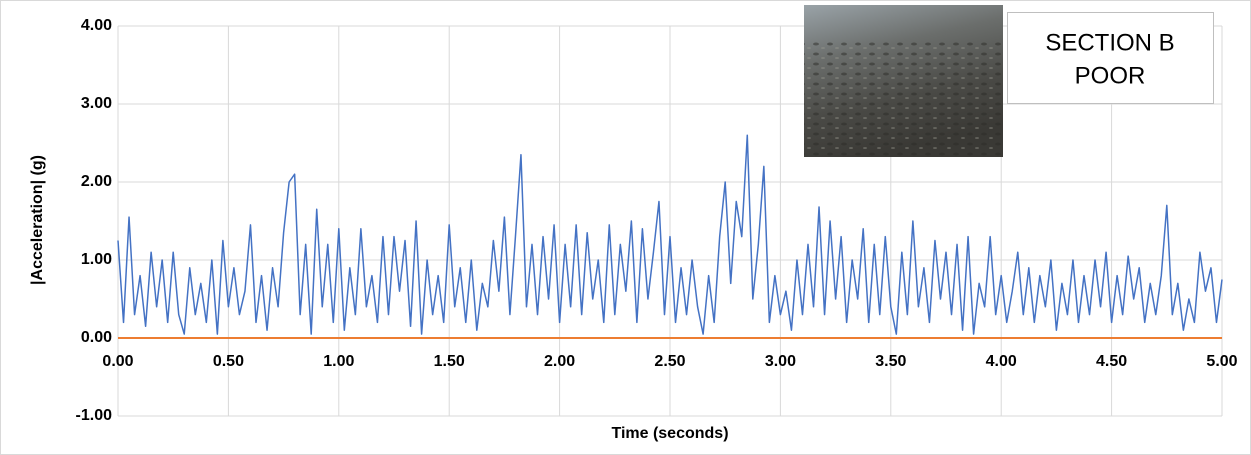  What do you see at coordinates (890, 361) in the screenshot?
I see `x-tick-label: 3.50` at bounding box center [890, 361].